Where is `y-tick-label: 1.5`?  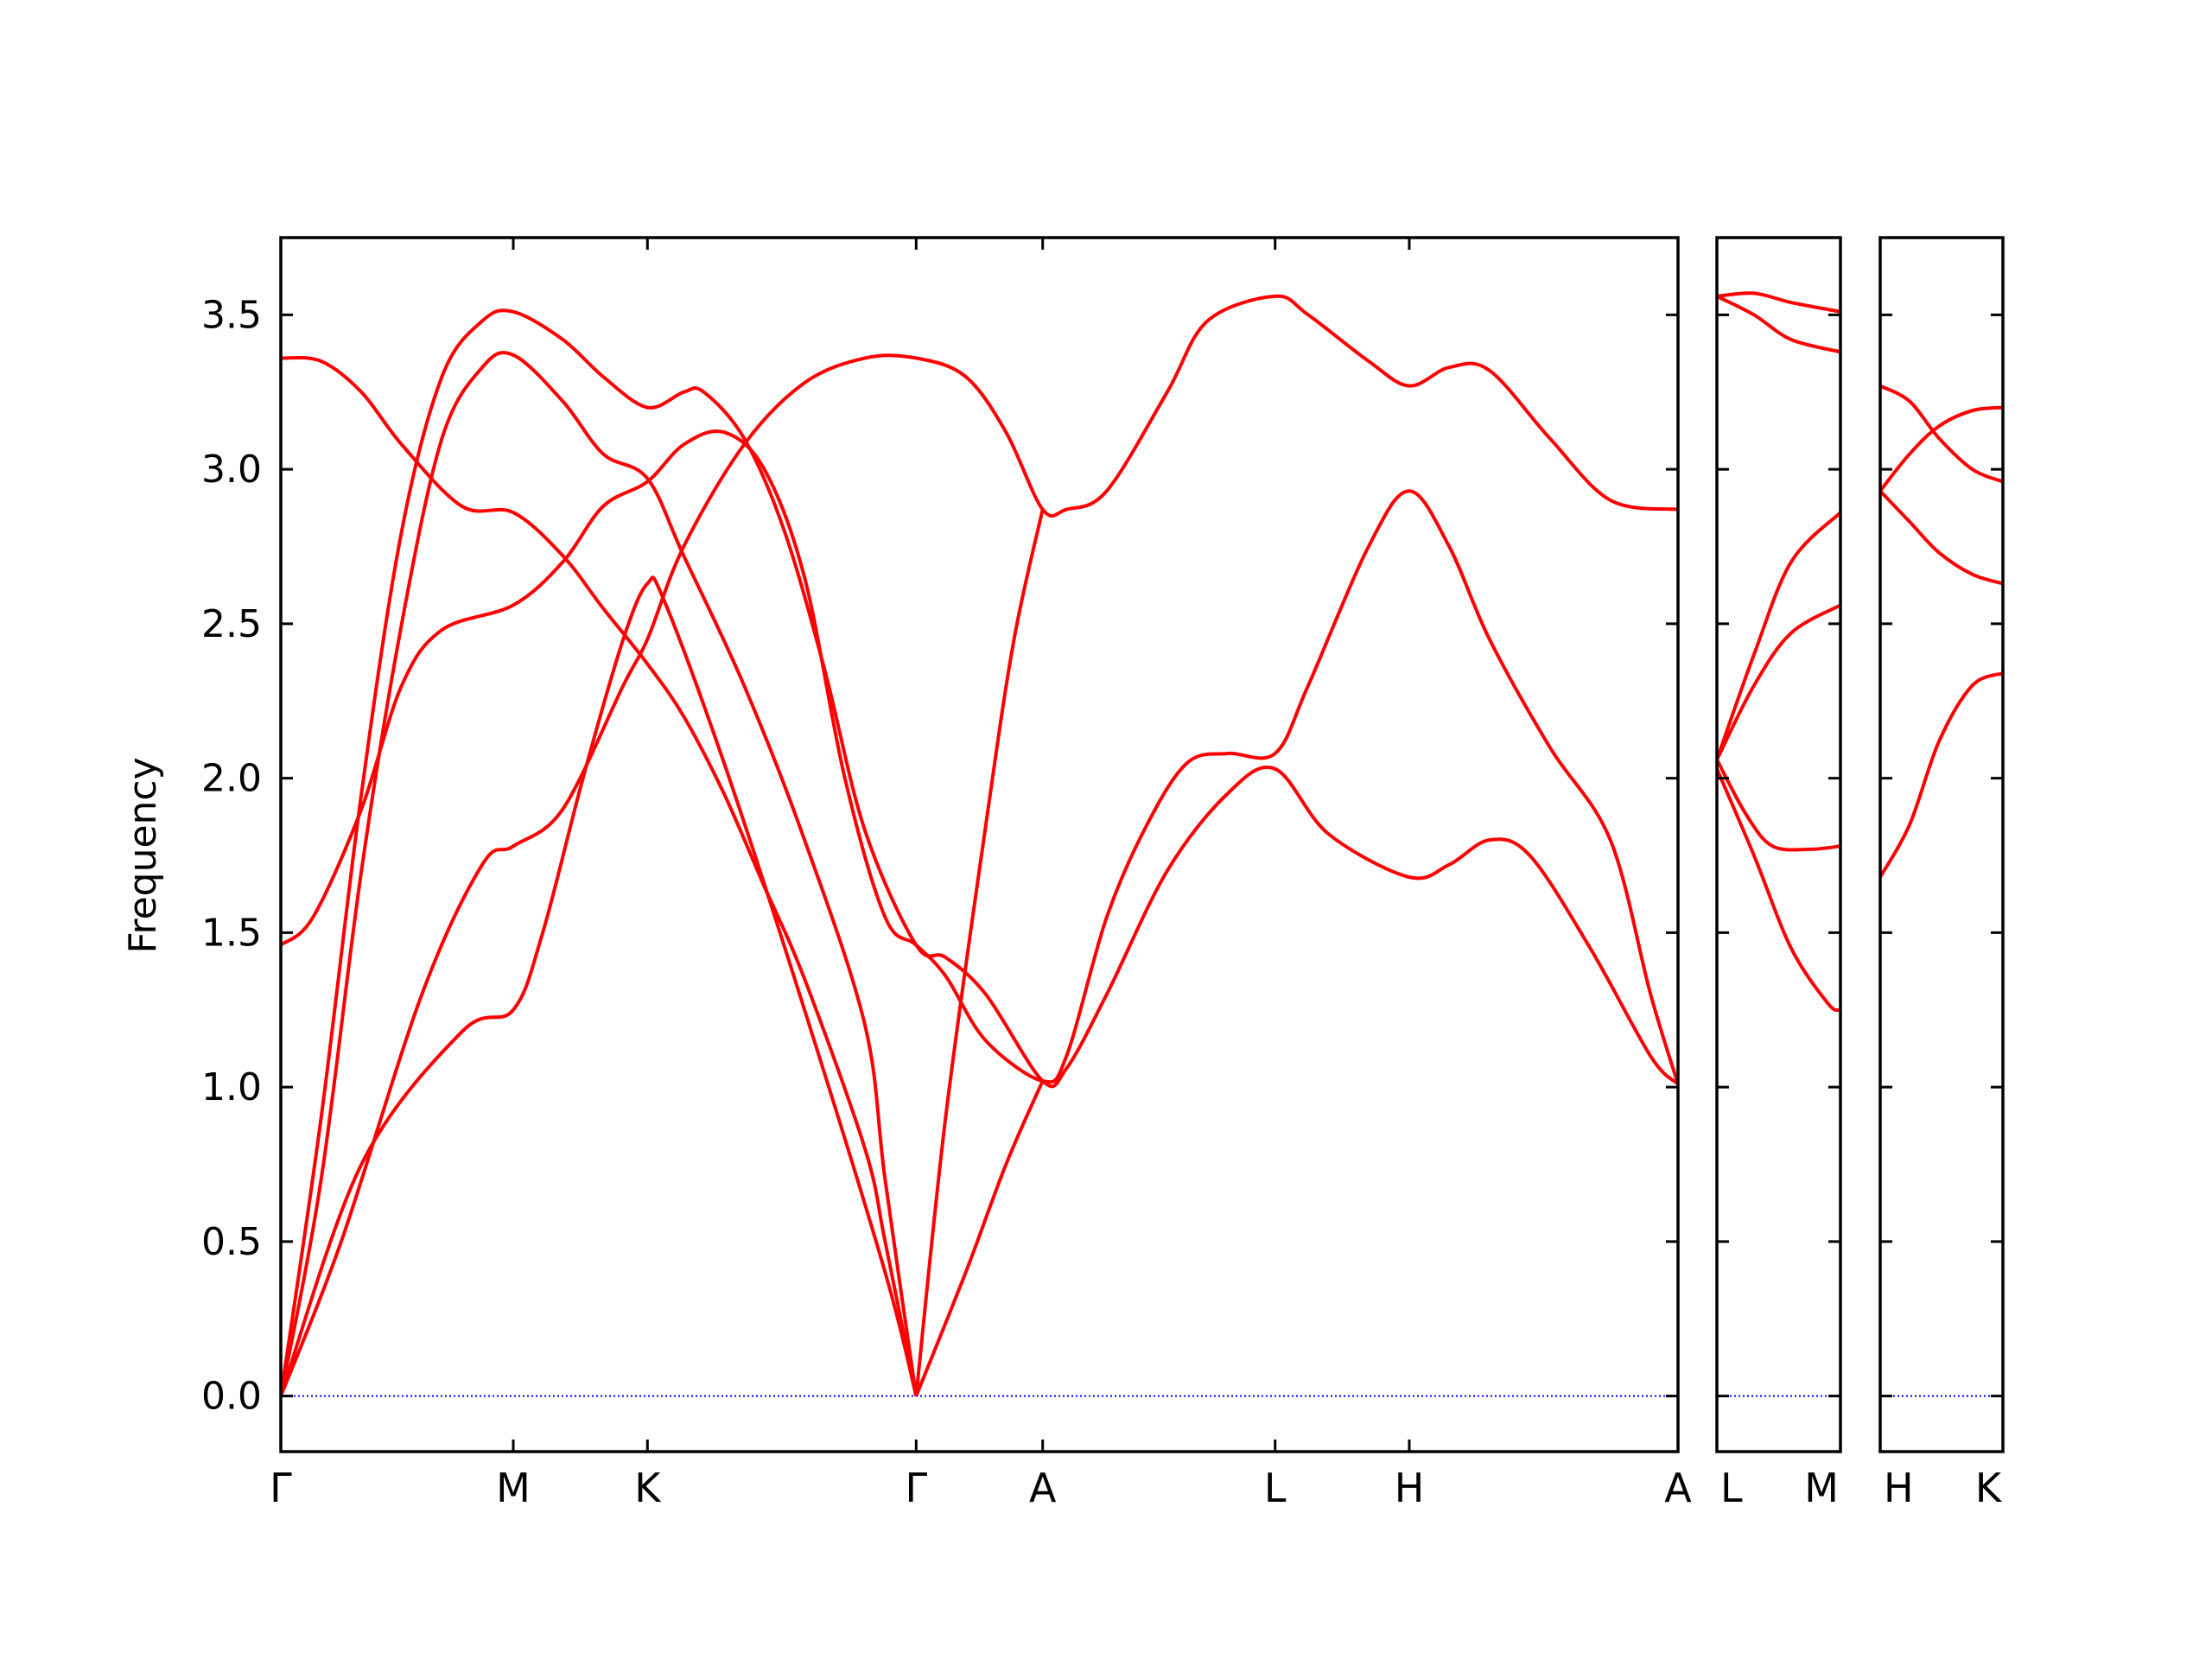
y-tick-label: 1.5 is located at coordinates (232, 933).